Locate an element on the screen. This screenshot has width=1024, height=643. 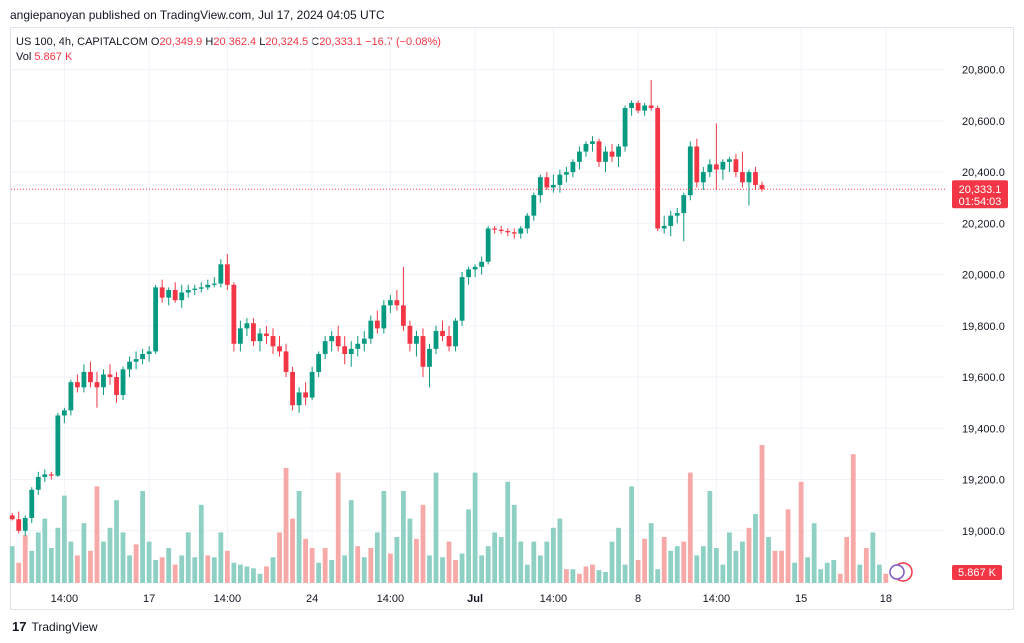
y-tick-label: 20,400.0 is located at coordinates (983, 173).